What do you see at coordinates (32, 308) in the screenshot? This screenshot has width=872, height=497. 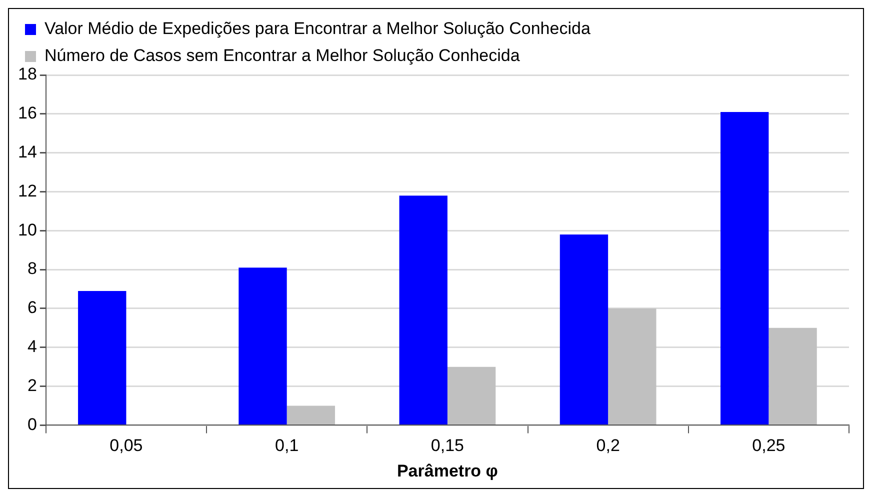 I see `y-tick-label: 6` at bounding box center [32, 308].